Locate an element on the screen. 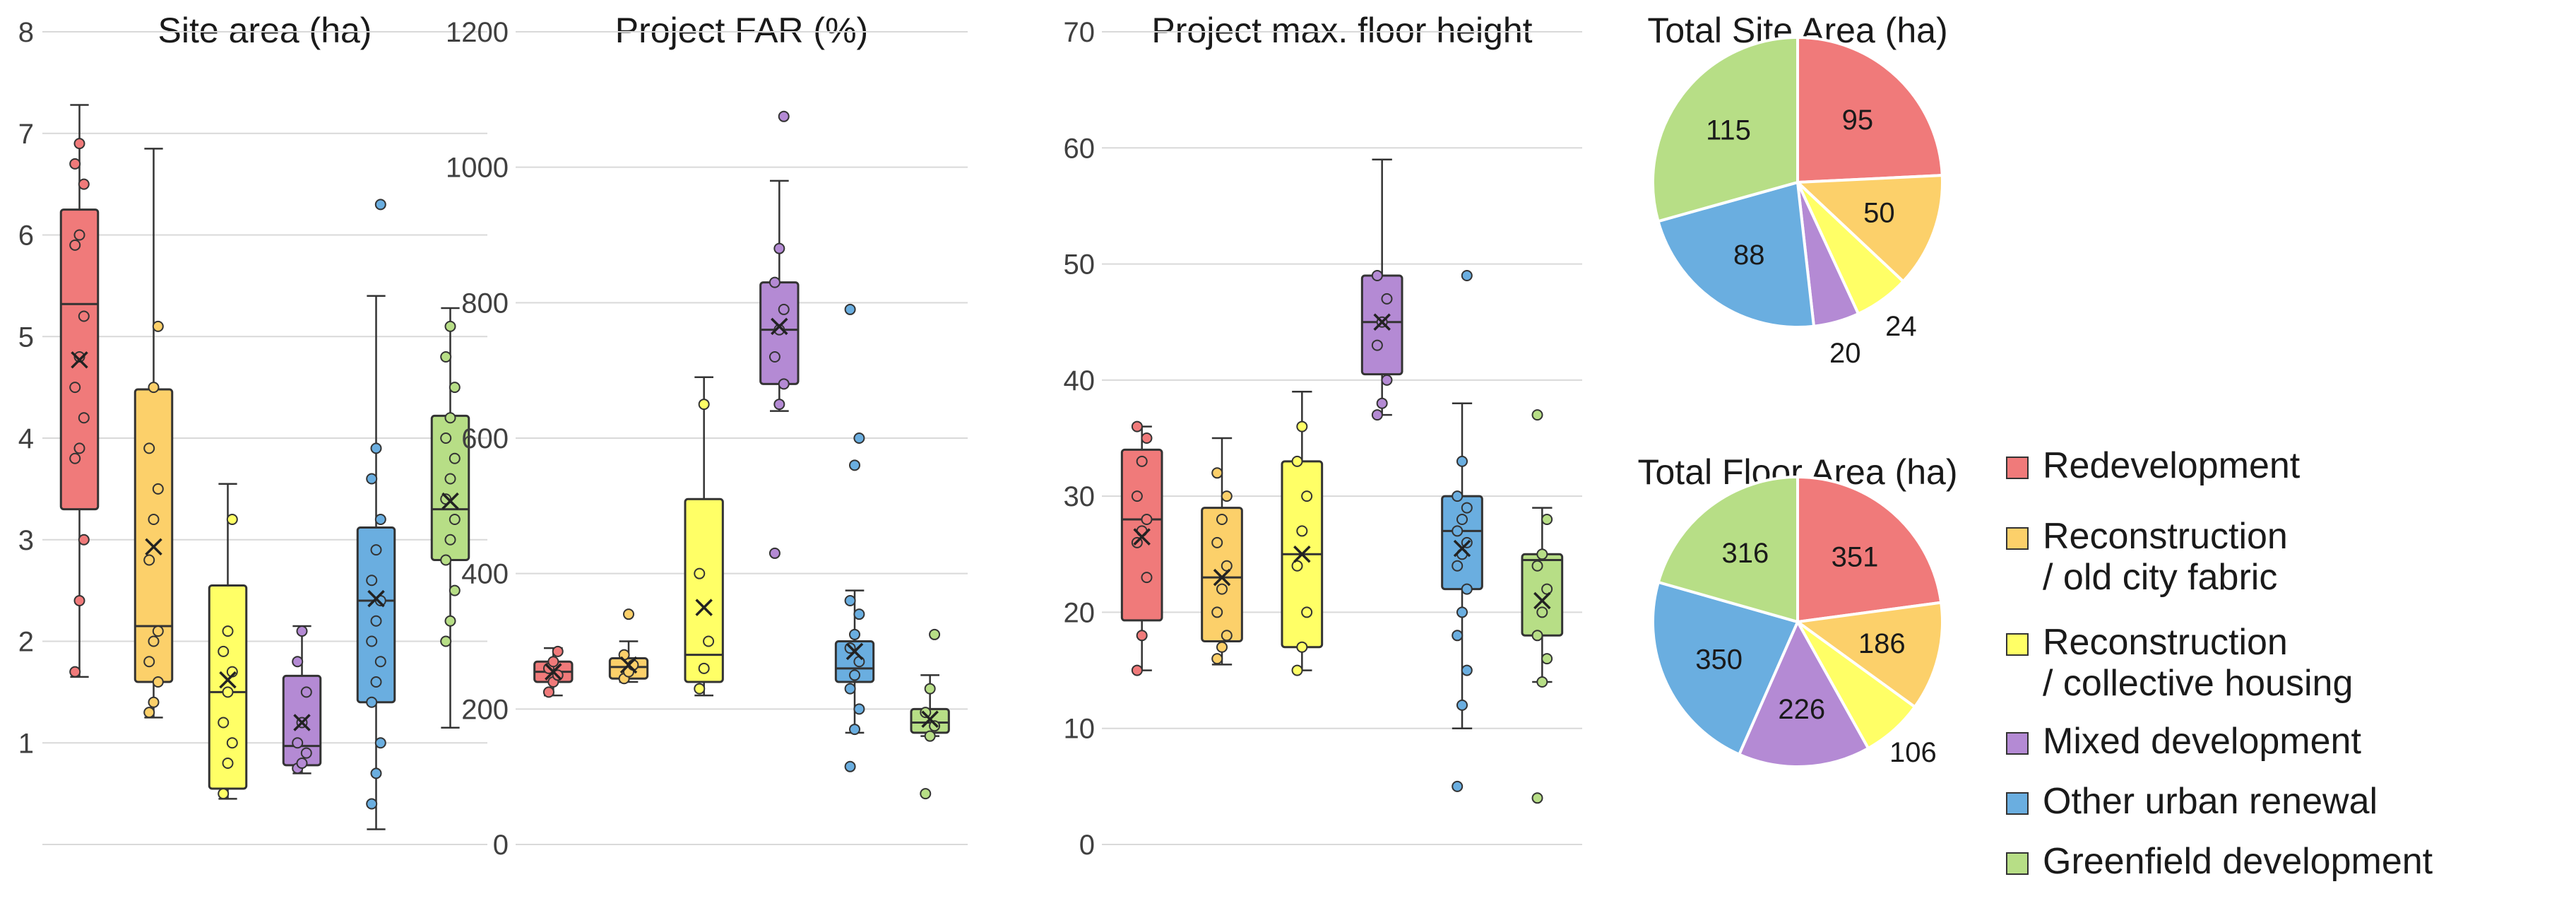  y-tick-label: 2 is located at coordinates (26, 642).